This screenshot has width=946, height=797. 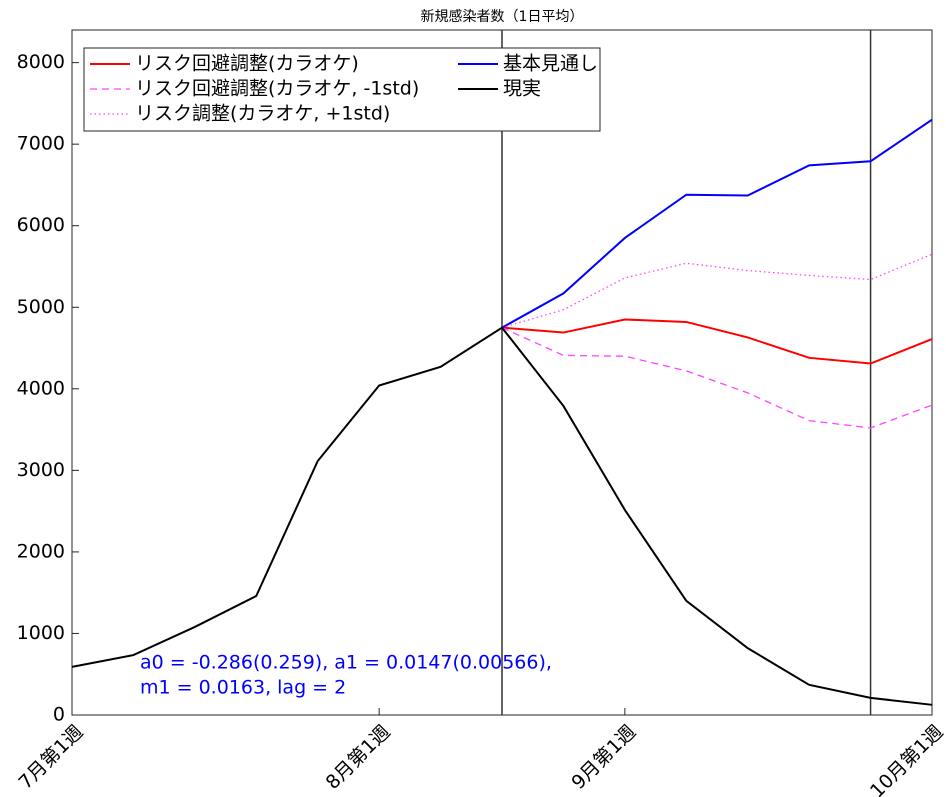 What do you see at coordinates (41, 551) in the screenshot?
I see `y-tick-label: 2000` at bounding box center [41, 551].